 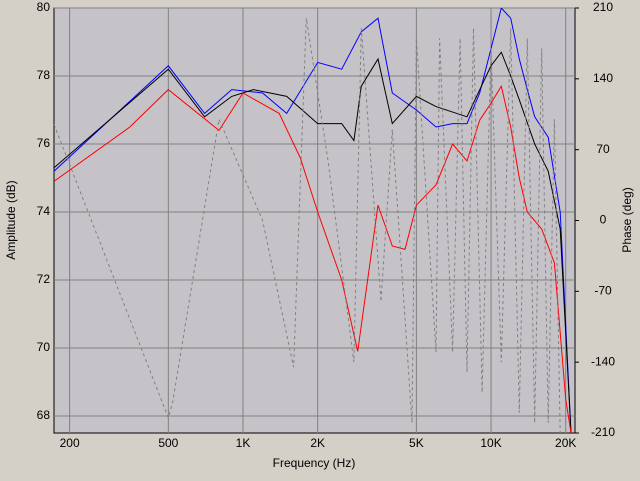 What do you see at coordinates (603, 432) in the screenshot?
I see `y2-tick-label: -210` at bounding box center [603, 432].